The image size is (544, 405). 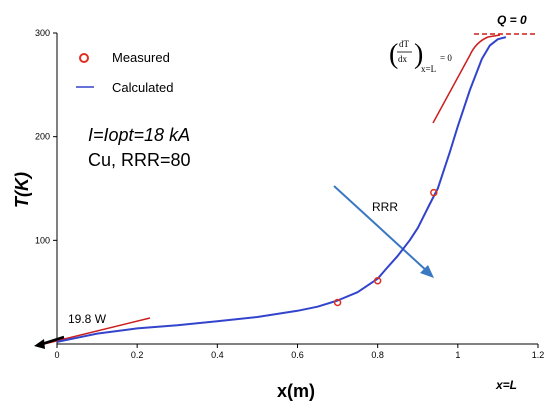 I want to click on q-zero-label: Q = 0, so click(x=512, y=20).